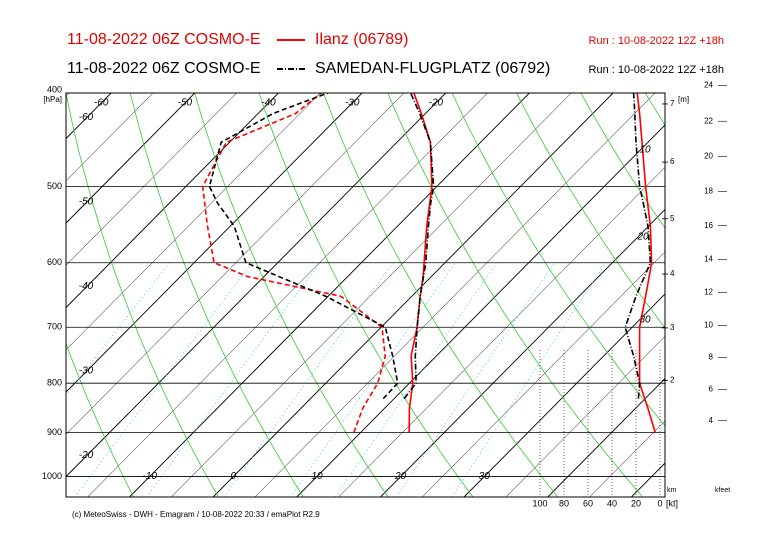 The width and height of the screenshot is (766, 546). Describe the element at coordinates (86, 202) in the screenshot. I see `left-label: -50` at that location.